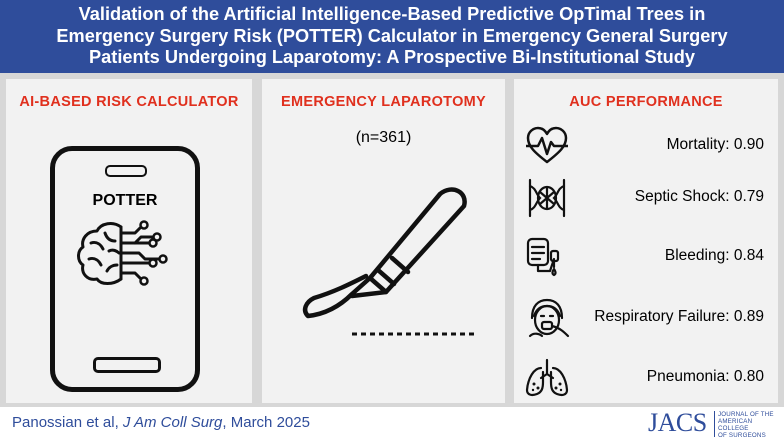 The width and height of the screenshot is (784, 441). Describe the element at coordinates (715, 144) in the screenshot. I see `metric-mortality: Mortality: 0.90` at that location.